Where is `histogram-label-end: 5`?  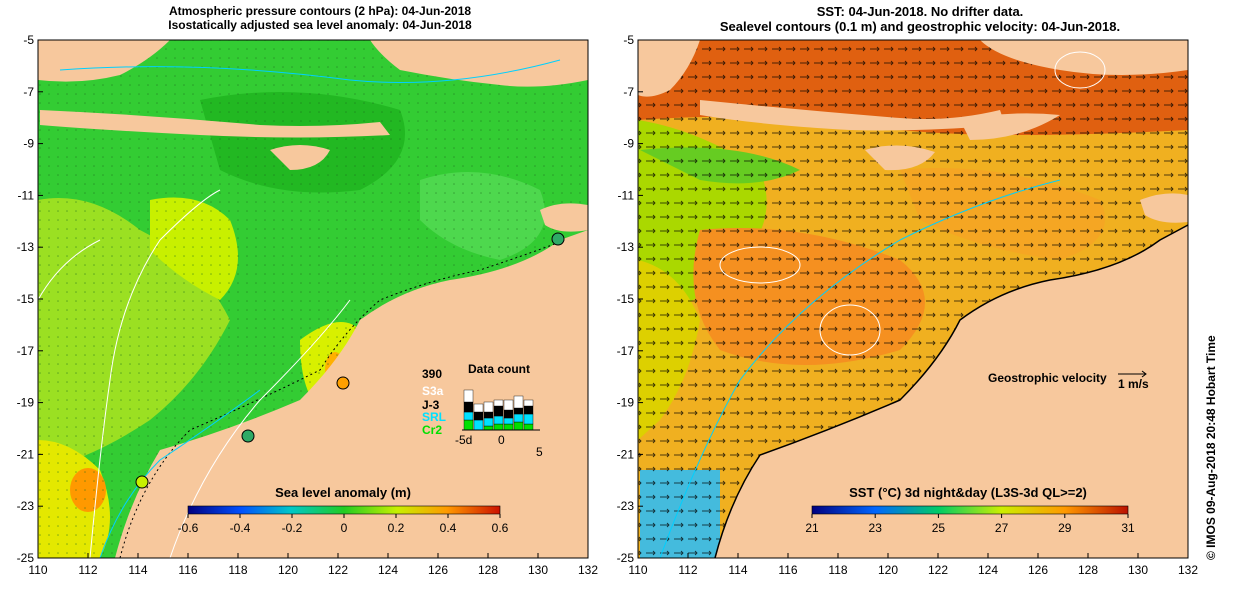
histogram-label-end: 5 is located at coordinates (539, 452).